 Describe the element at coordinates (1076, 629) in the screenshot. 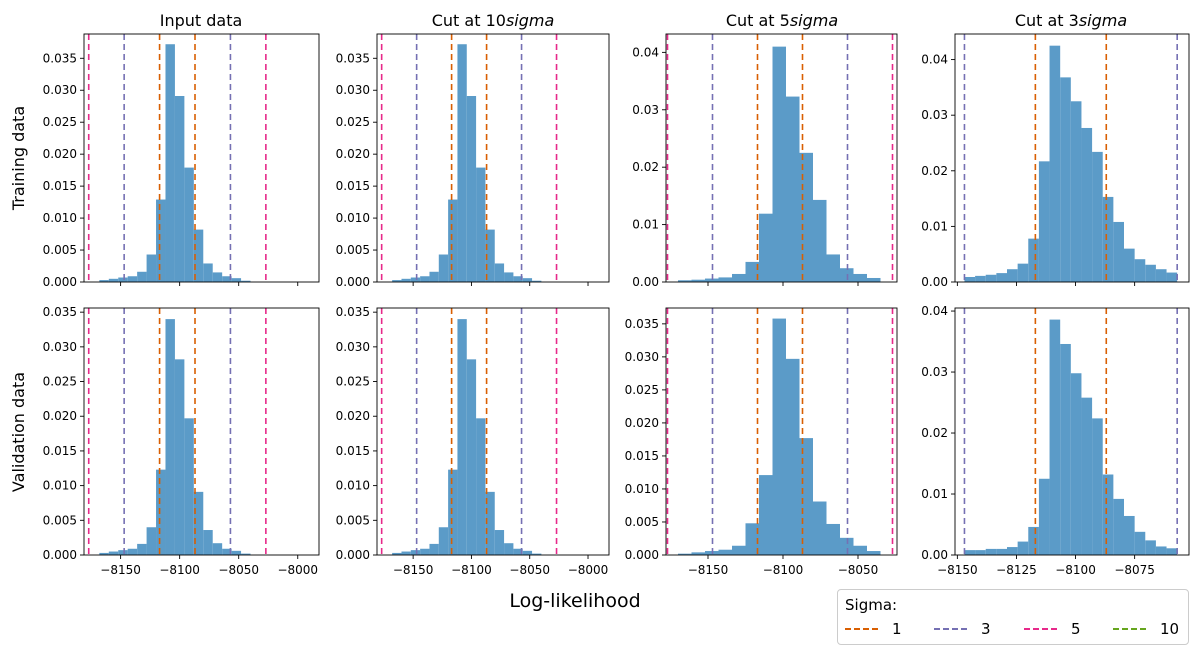

I see `legend-label-sigma-5: 5` at that location.